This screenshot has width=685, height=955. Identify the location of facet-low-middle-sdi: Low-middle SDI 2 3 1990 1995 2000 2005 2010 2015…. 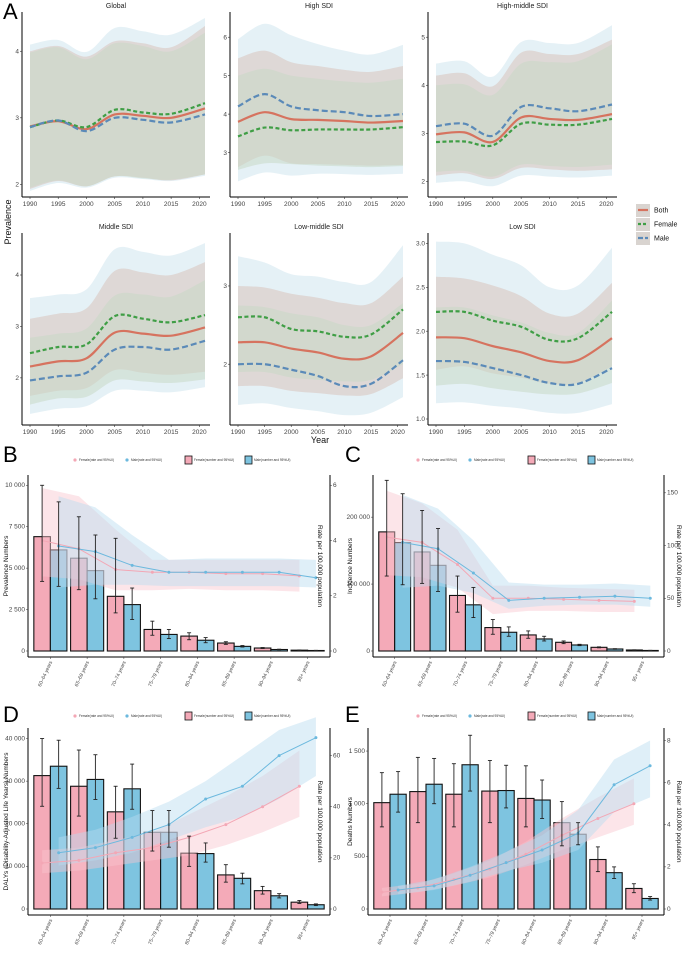
(315, 330).